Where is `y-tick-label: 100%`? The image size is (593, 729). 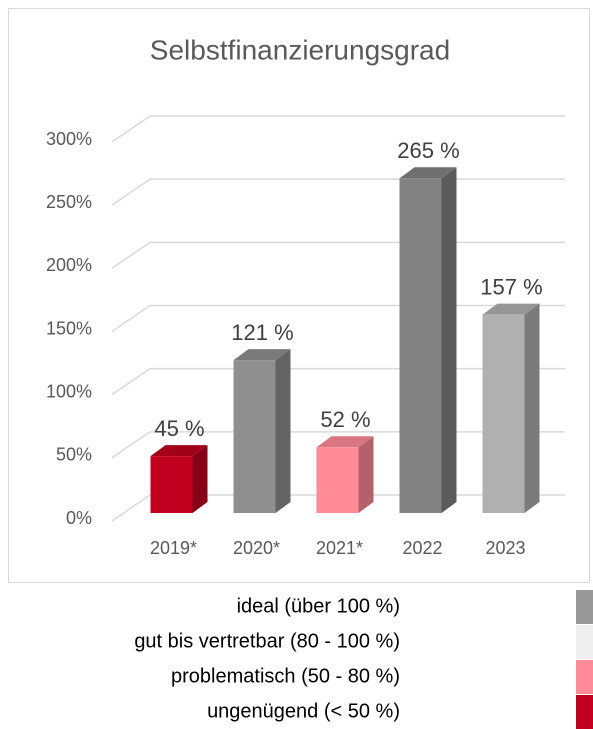 y-tick-label: 100% is located at coordinates (69, 391).